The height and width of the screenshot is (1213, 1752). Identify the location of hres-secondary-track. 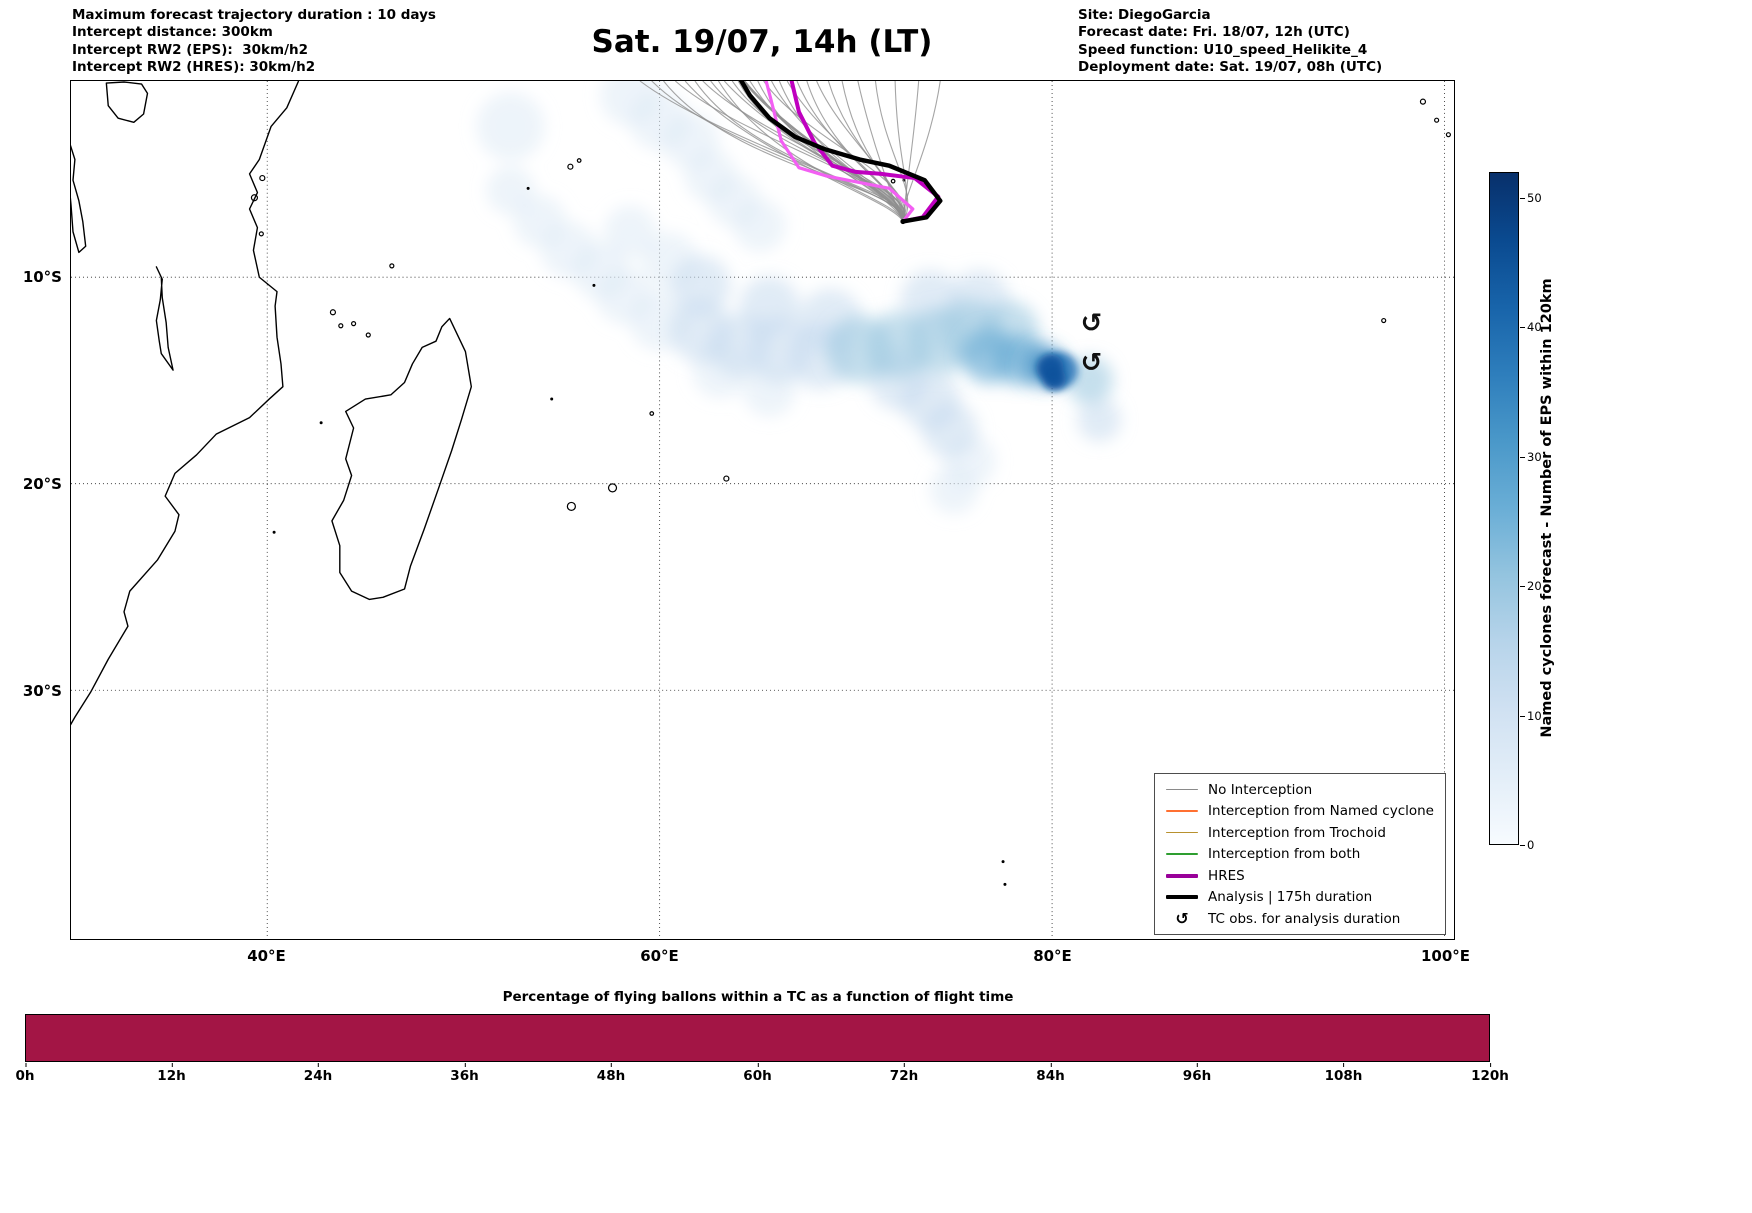
(839, 152).